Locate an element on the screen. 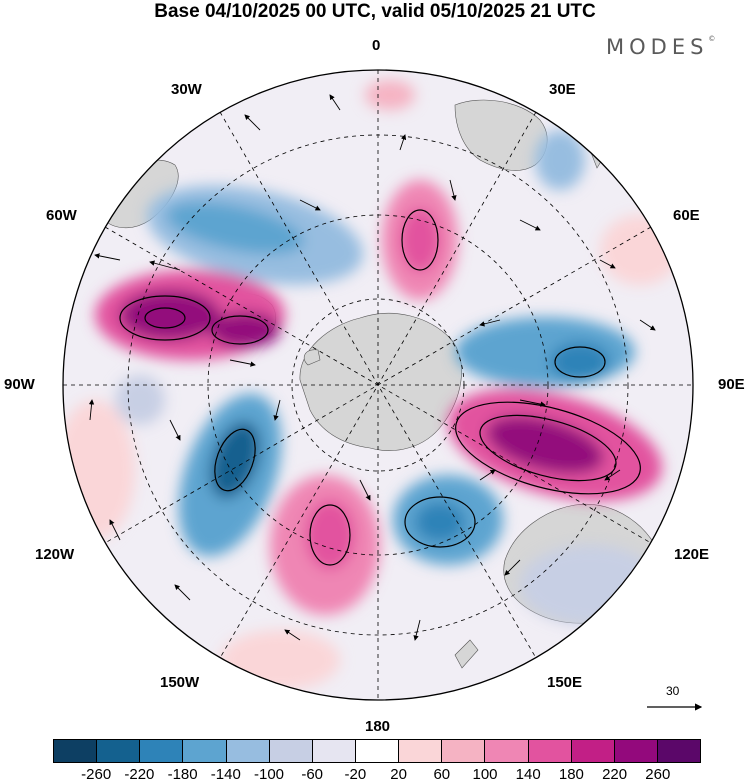  colorbar-tick-label: 220 is located at coordinates (615, 774).